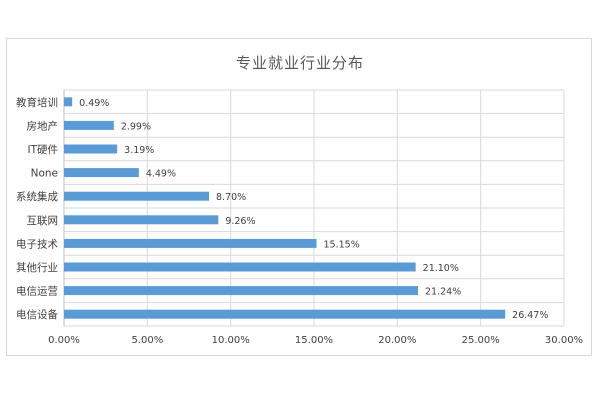  I want to click on x-tick-label: 20.00%, so click(397, 340).